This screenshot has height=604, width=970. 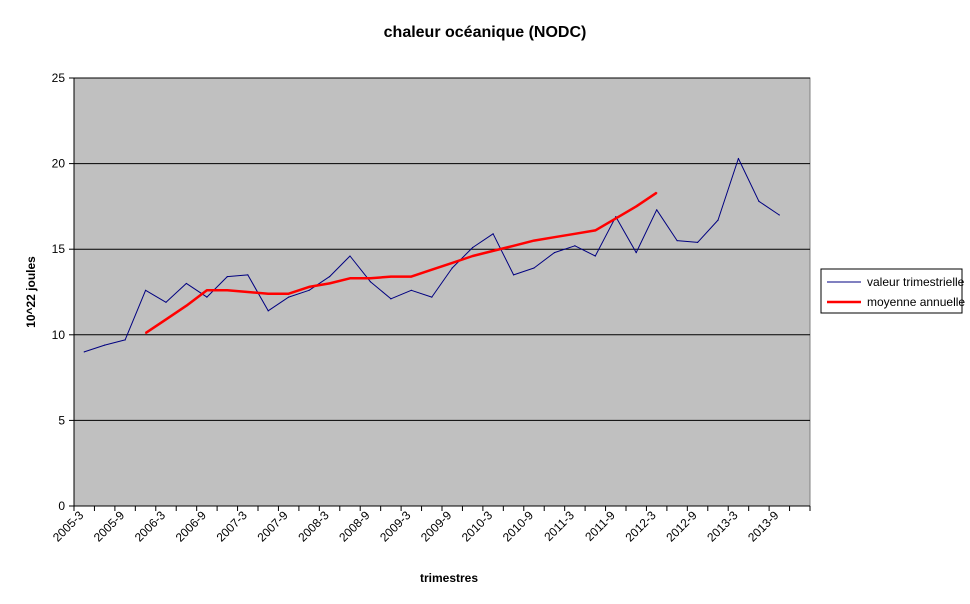 I want to click on x-tick-label: 2008-3, so click(x=313, y=526).